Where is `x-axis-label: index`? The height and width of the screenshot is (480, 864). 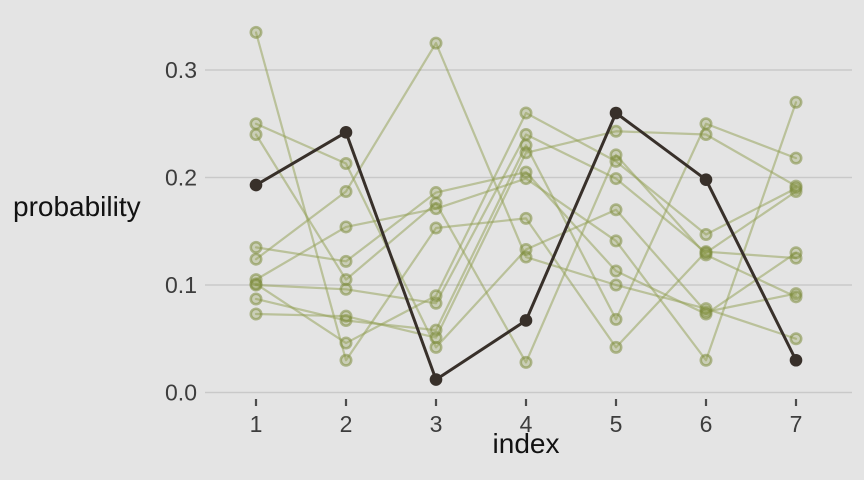 x-axis-label: index is located at coordinates (526, 443).